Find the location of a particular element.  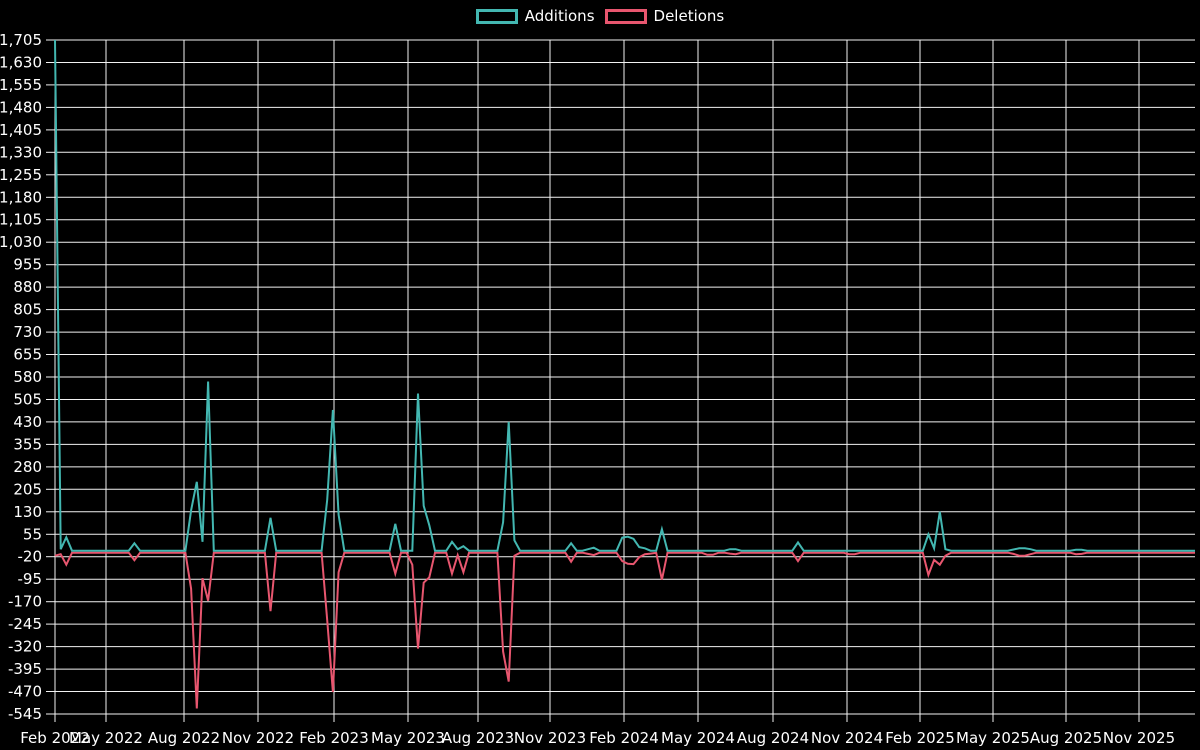

additions-swatch-icon is located at coordinates (496, 16).